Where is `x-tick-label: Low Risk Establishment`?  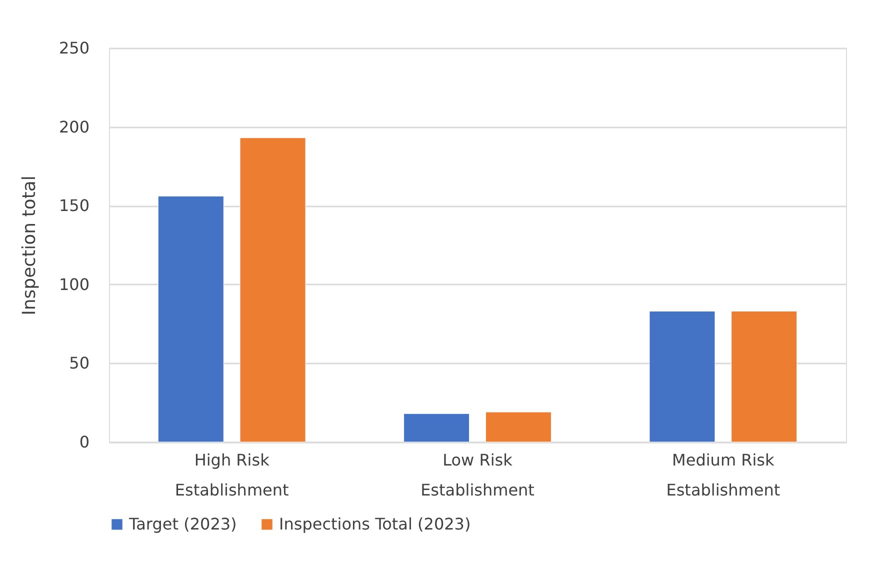 x-tick-label: Low Risk Establishment is located at coordinates (477, 475).